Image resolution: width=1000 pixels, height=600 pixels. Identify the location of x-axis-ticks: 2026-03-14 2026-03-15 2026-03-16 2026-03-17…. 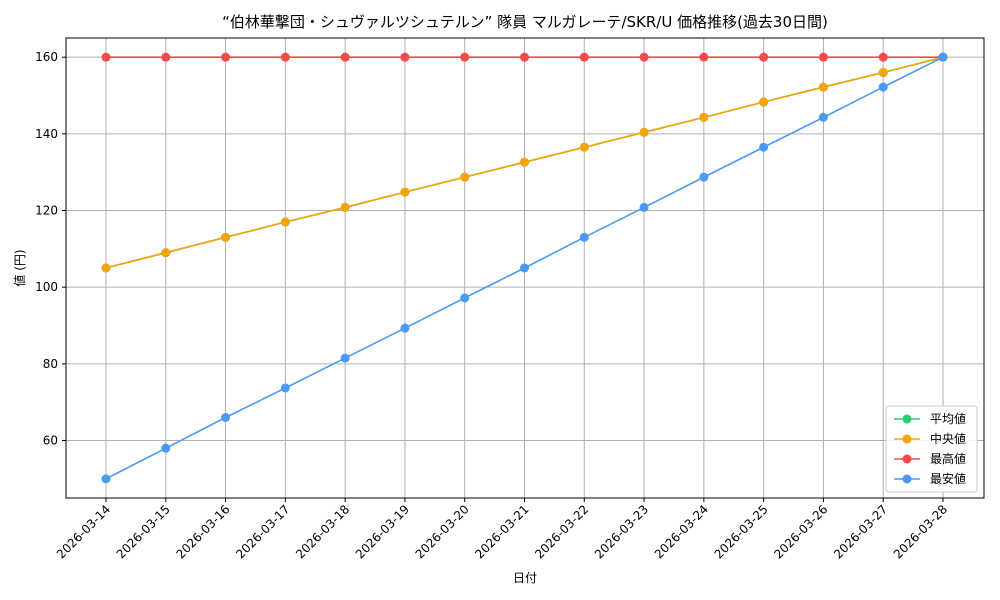
(502, 529).